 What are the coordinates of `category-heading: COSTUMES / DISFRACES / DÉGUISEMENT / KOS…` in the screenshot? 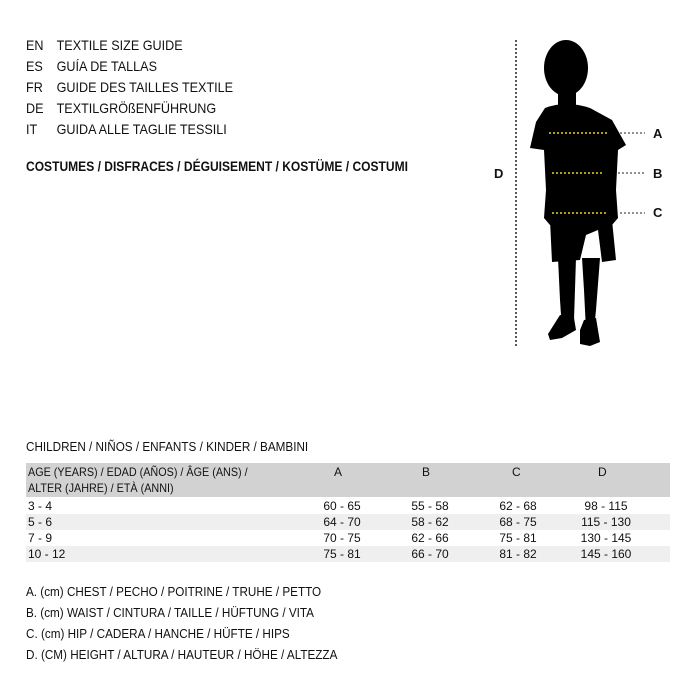 It's located at (217, 166).